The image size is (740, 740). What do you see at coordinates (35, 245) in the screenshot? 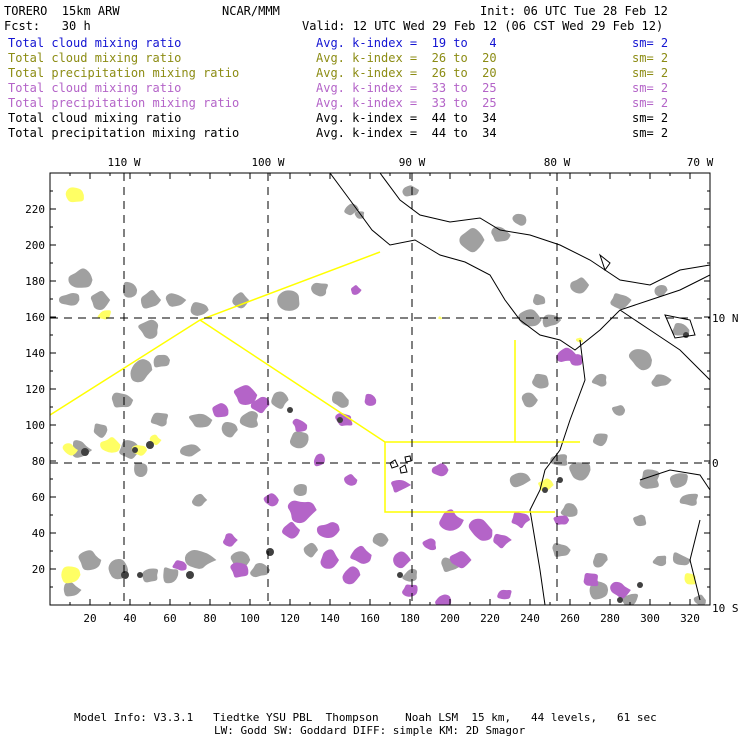
I see `y-tick-label: 200` at bounding box center [35, 245].